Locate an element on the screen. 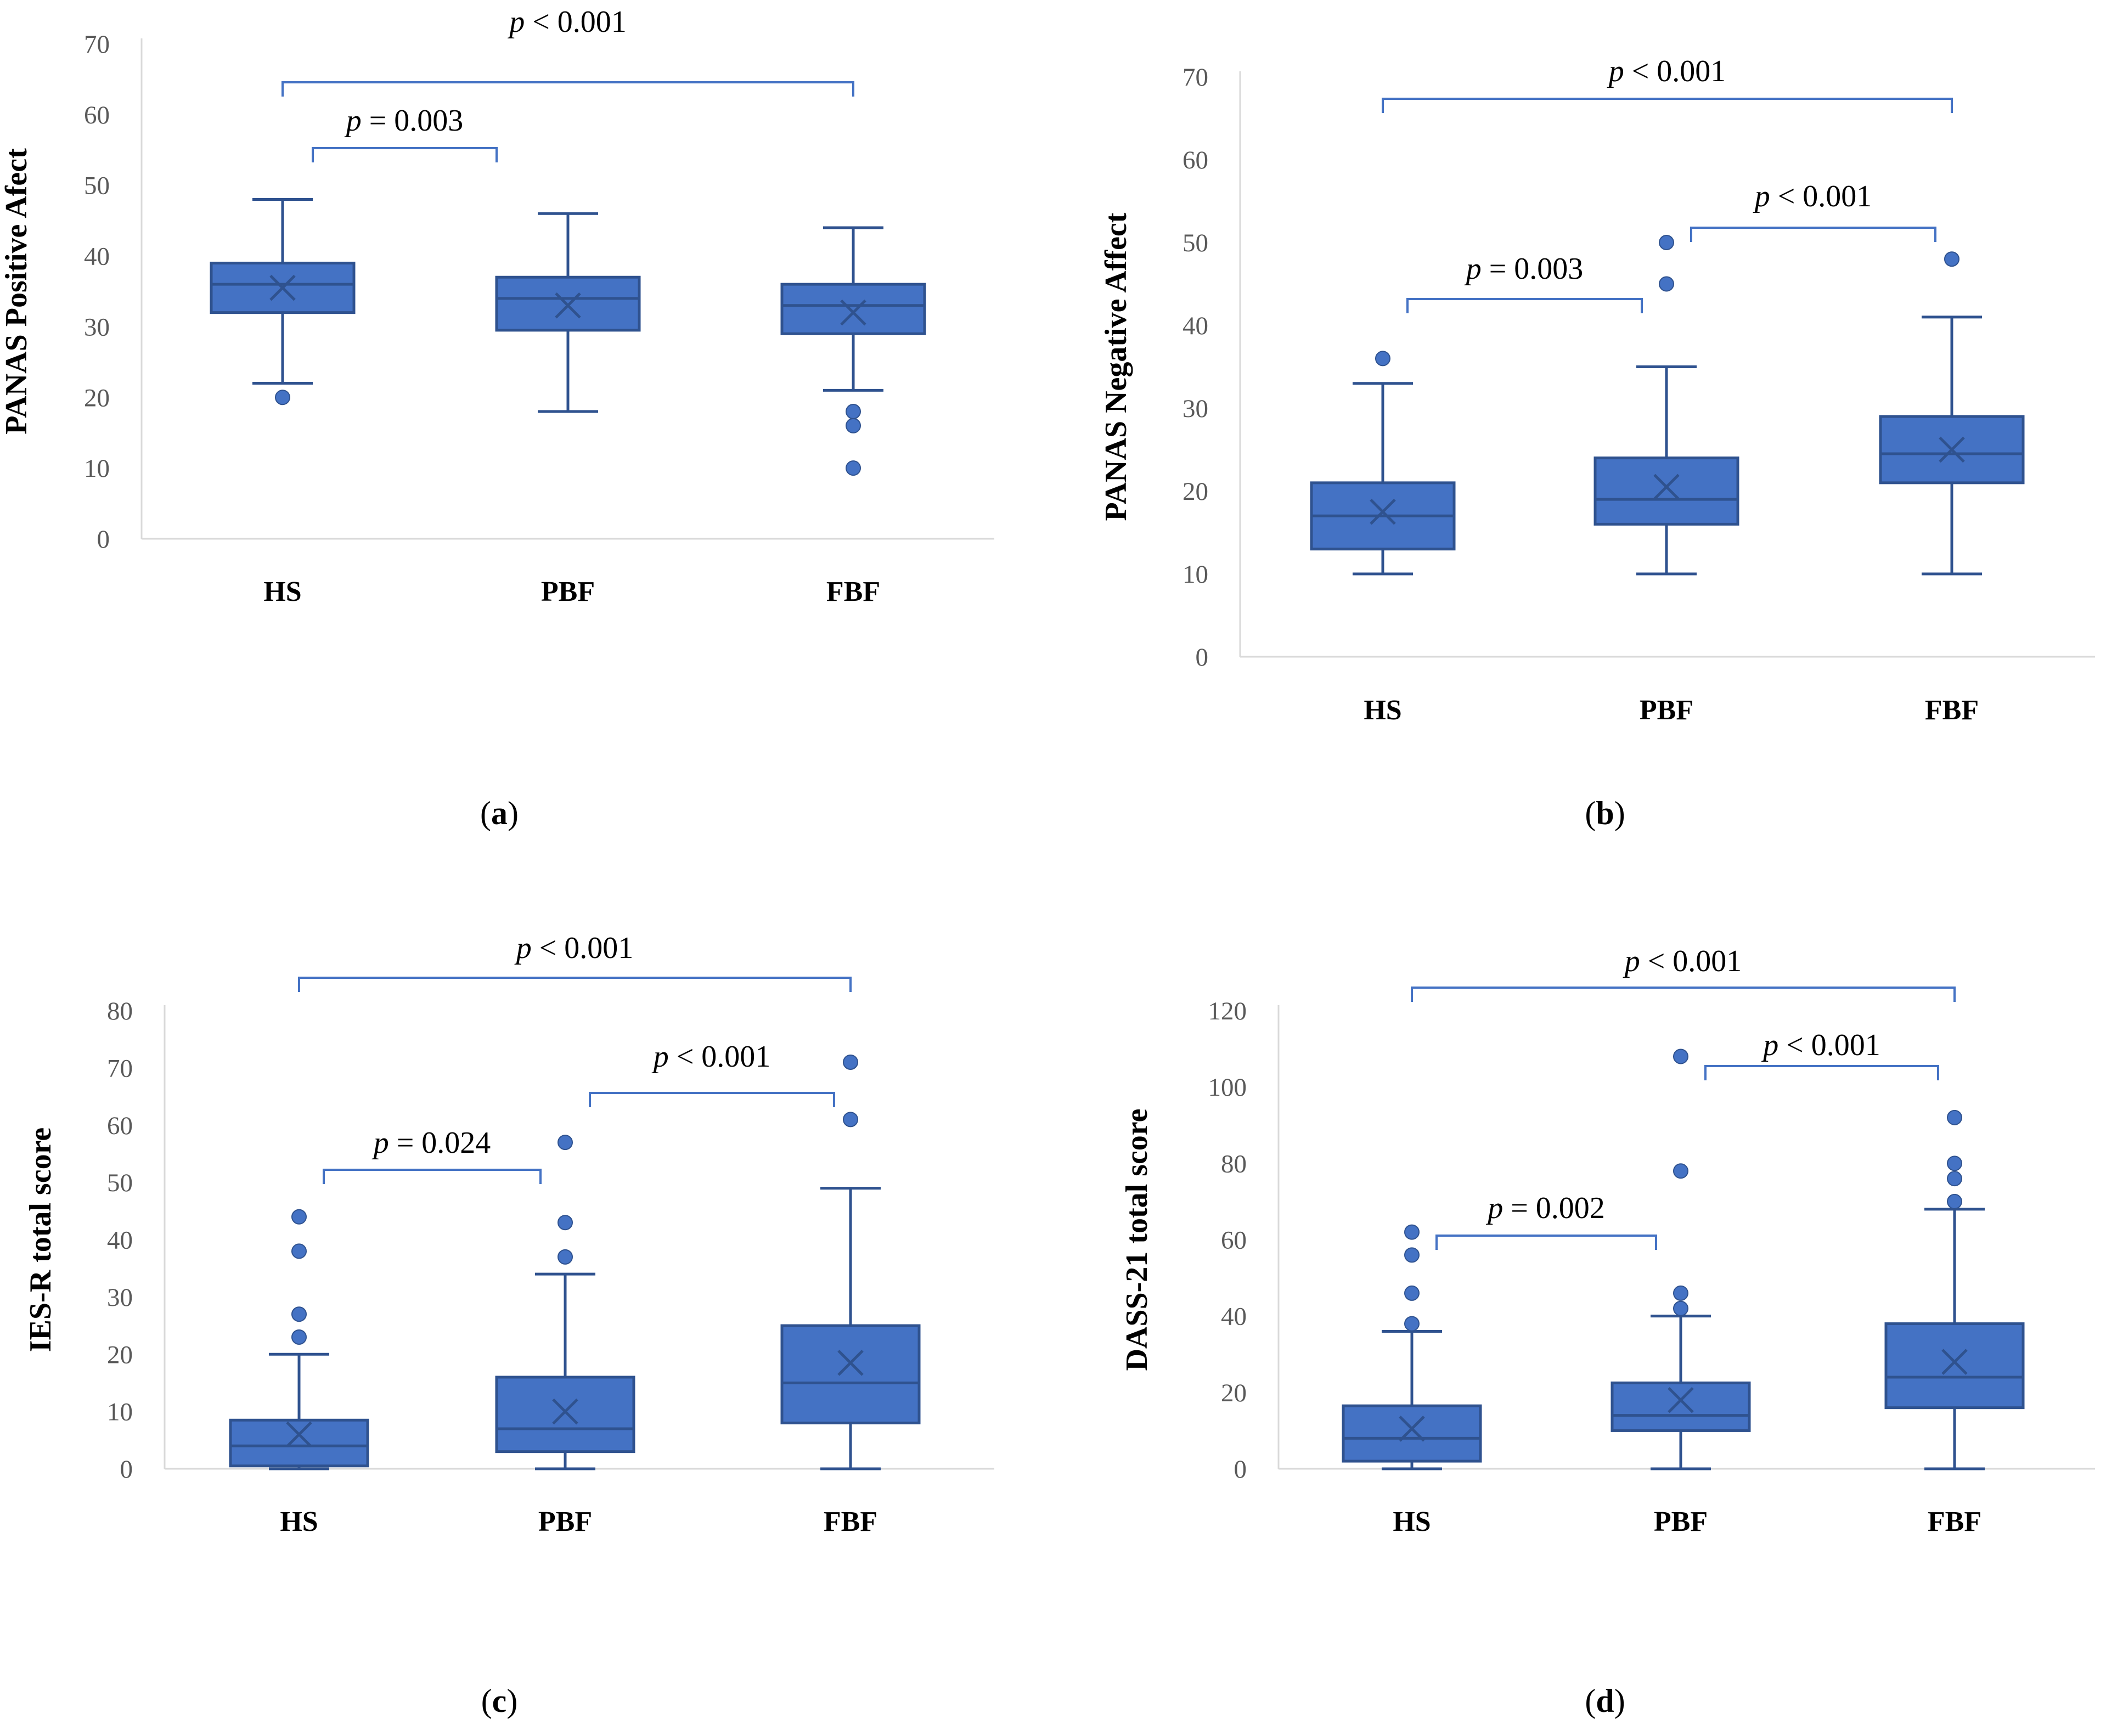 The height and width of the screenshot is (1736, 2106). panel-letter: c is located at coordinates (500, 1701).